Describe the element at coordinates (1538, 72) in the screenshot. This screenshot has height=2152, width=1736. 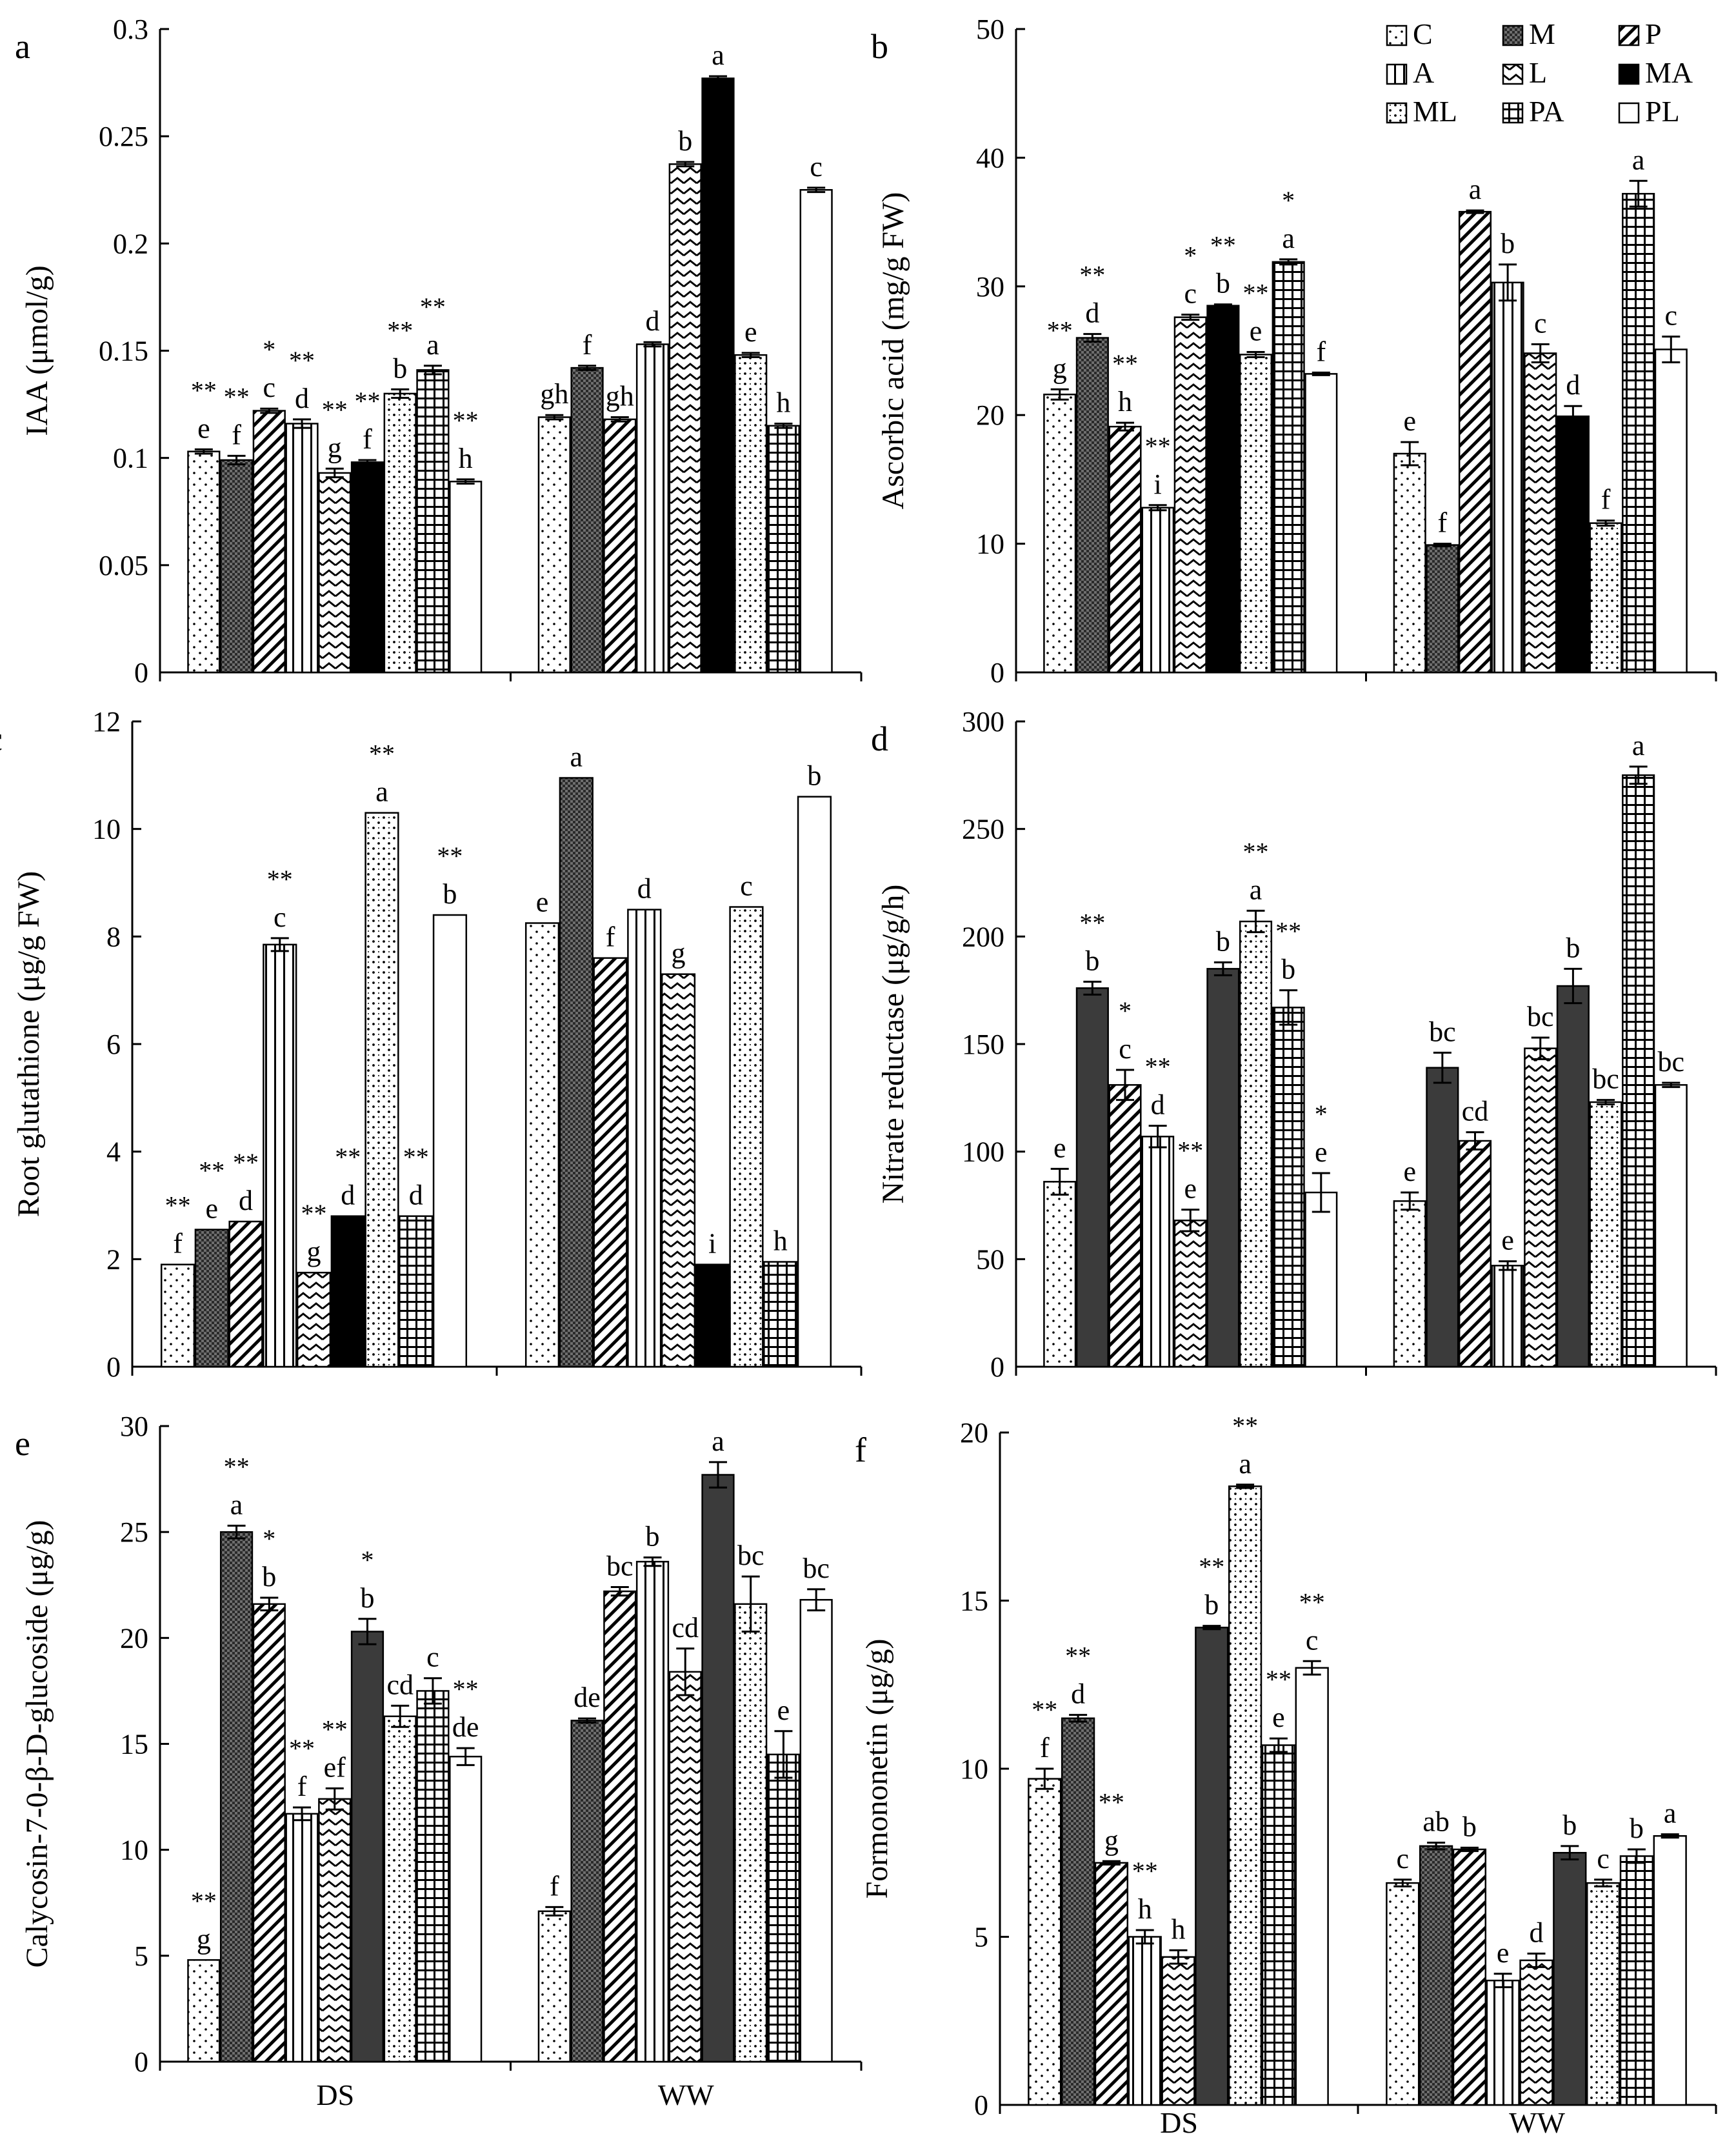
I see `legend-label-L: L` at that location.